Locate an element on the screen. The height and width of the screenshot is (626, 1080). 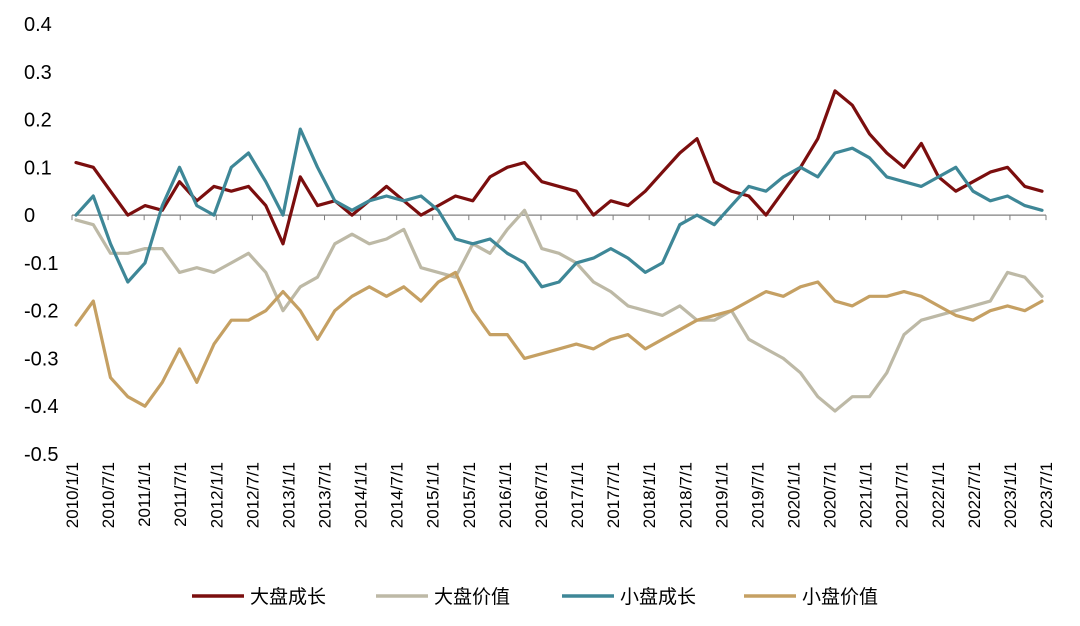
y-tick-label: -0.3 is located at coordinates (41, 359).